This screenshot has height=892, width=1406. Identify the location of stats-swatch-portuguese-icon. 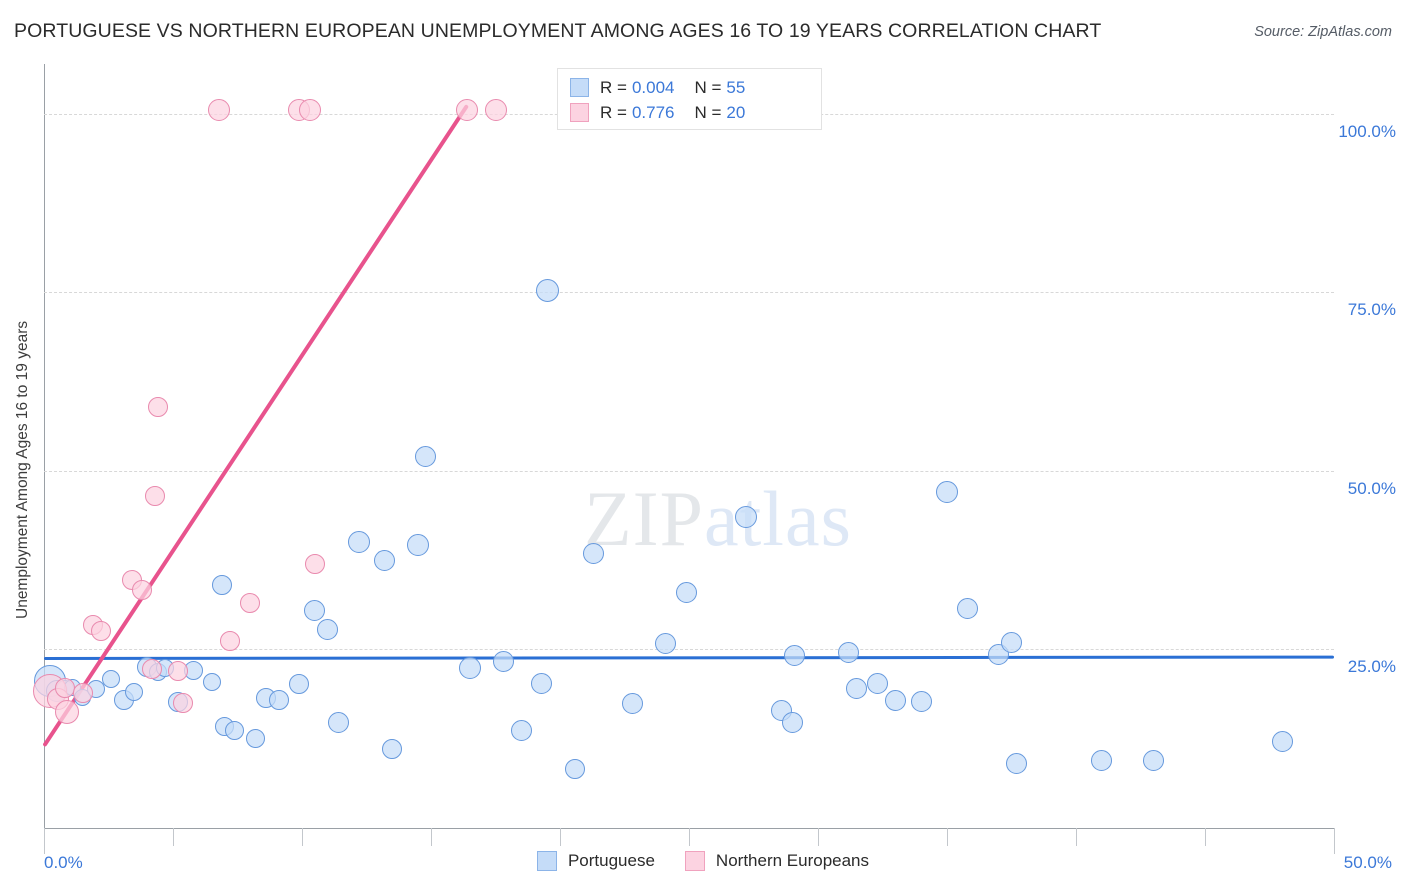
(579, 87).